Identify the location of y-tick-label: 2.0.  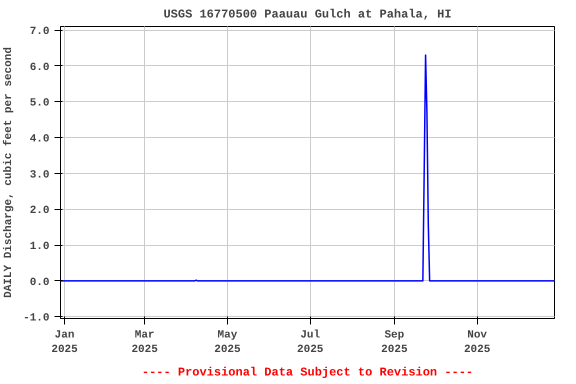
(40, 211).